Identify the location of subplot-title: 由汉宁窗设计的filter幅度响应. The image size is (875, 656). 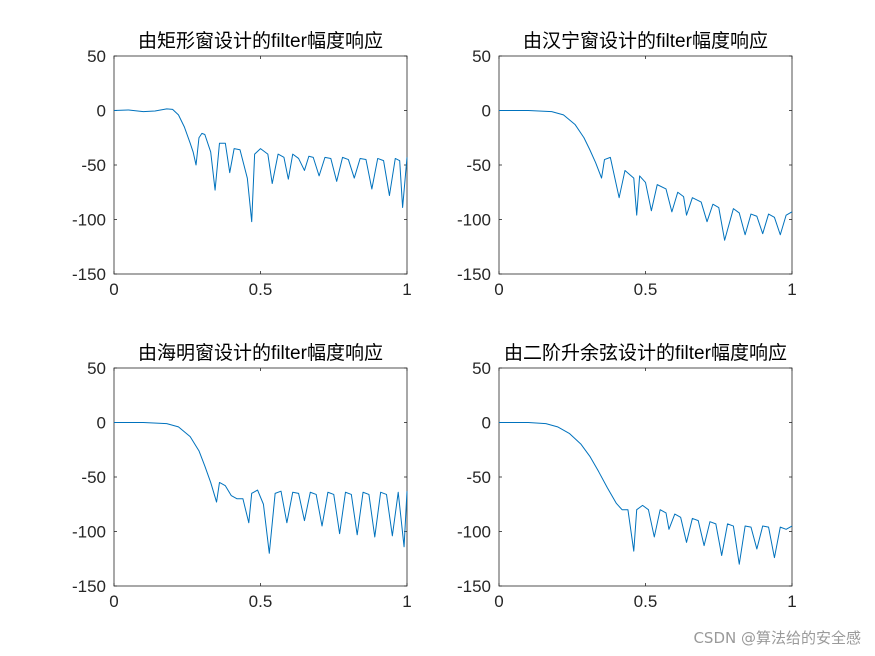
(645, 41).